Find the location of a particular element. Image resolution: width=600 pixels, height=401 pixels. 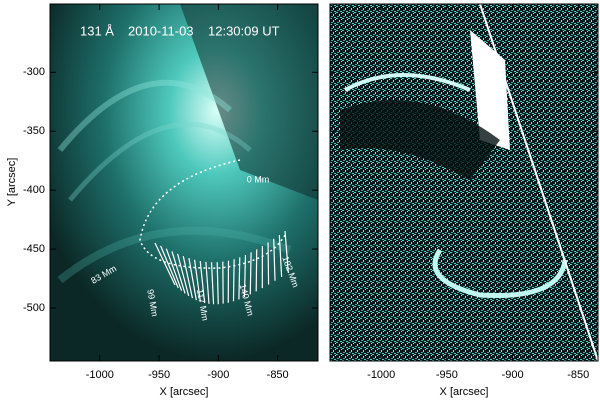

panel-time: 12:30:09 UT is located at coordinates (244, 30).